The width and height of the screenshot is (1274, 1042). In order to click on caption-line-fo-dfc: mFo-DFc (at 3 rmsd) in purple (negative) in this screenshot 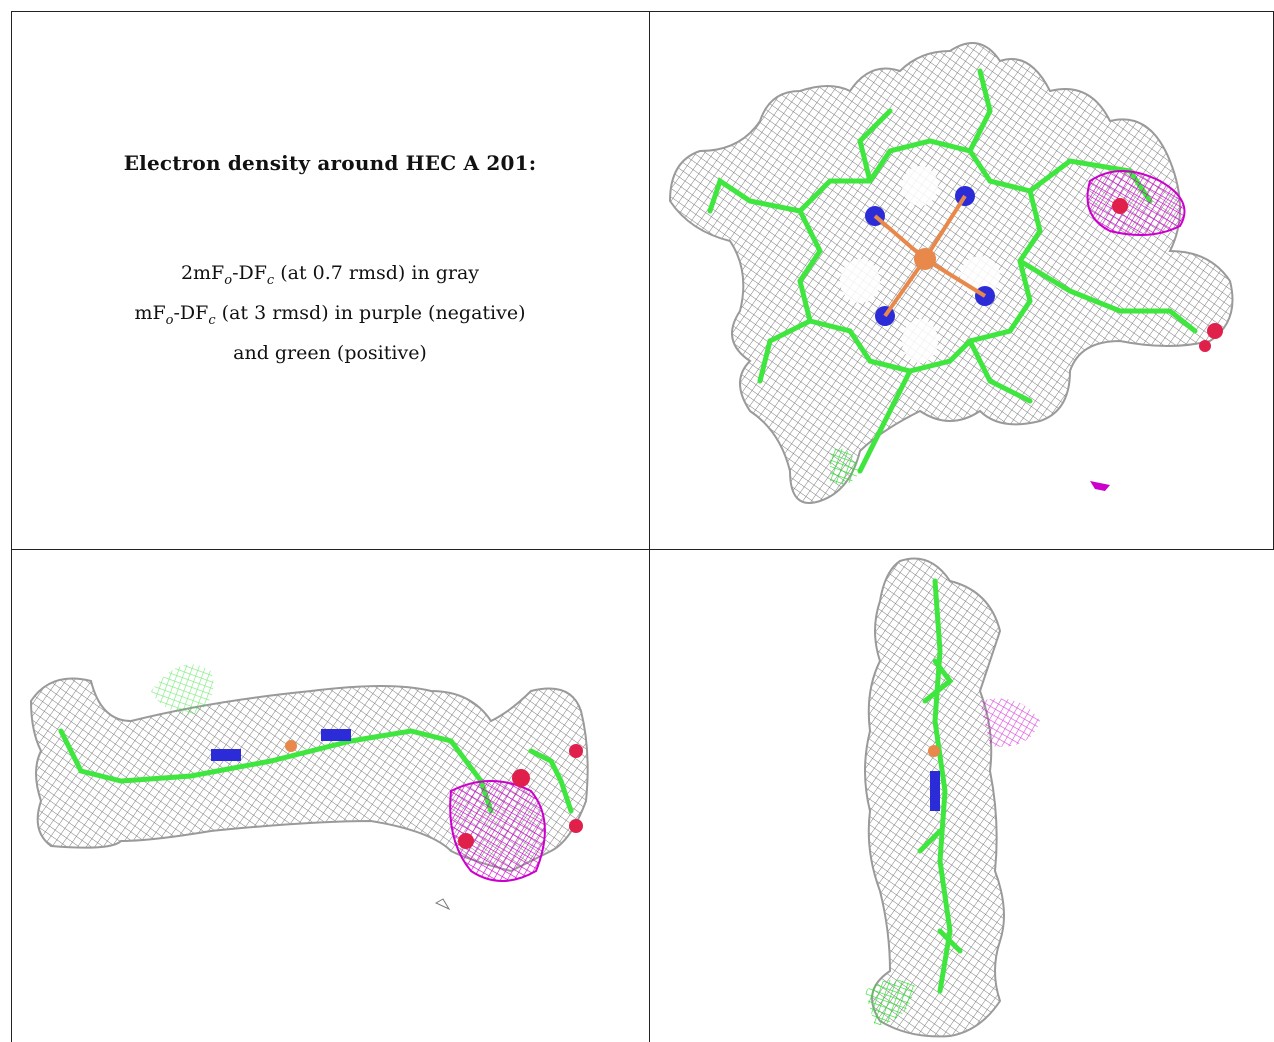, I will do `click(330, 314)`.